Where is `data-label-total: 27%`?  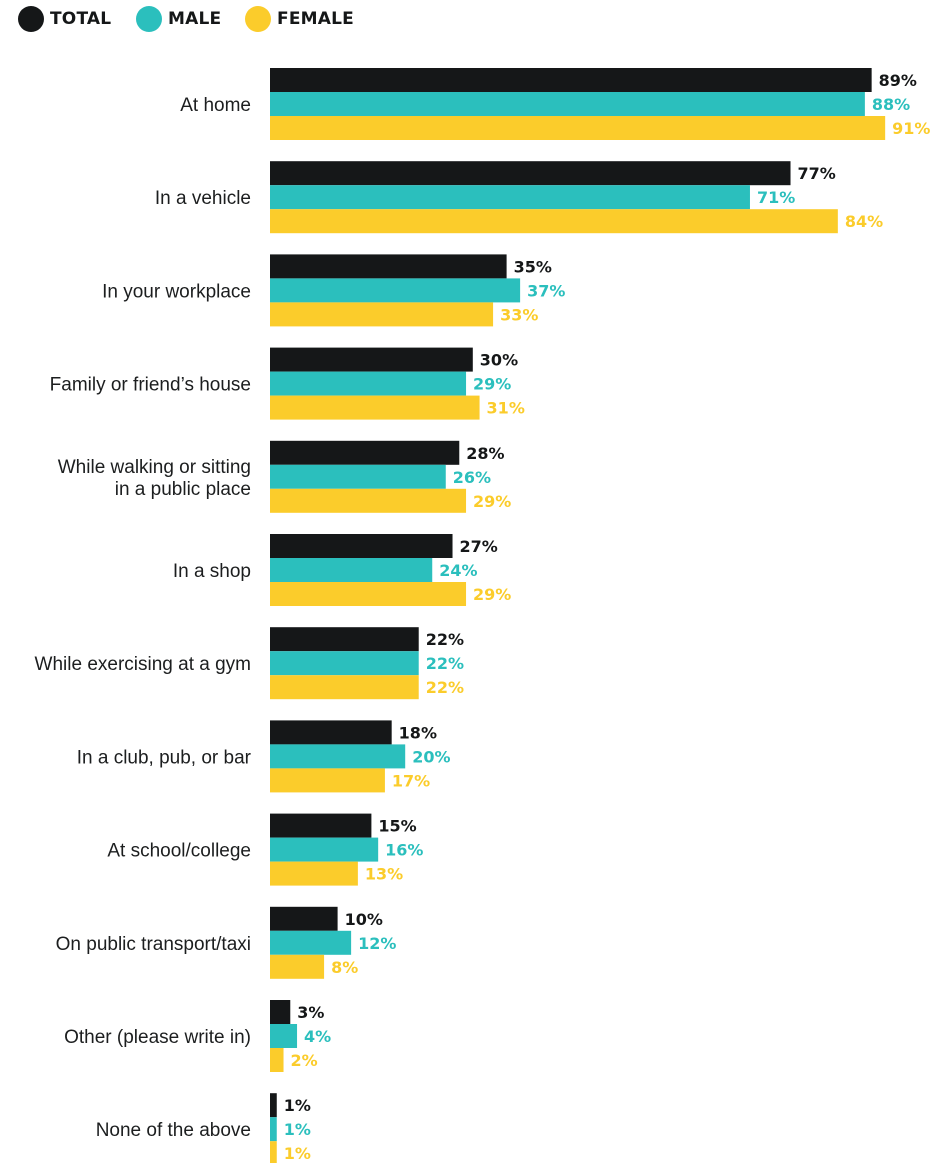 data-label-total: 27% is located at coordinates (479, 546).